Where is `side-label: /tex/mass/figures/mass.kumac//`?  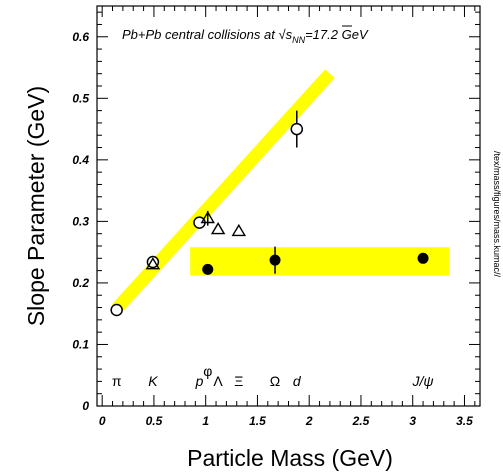
side-label: /tex/mass/figures/mass.kumac// is located at coordinates (497, 214).